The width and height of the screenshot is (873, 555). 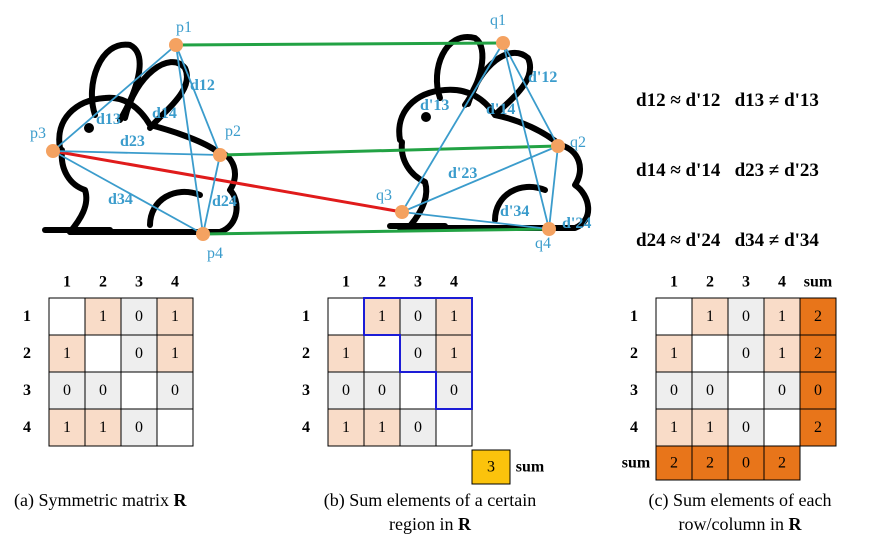 I want to click on matrix-c-col-header: 2, so click(x=710, y=282).